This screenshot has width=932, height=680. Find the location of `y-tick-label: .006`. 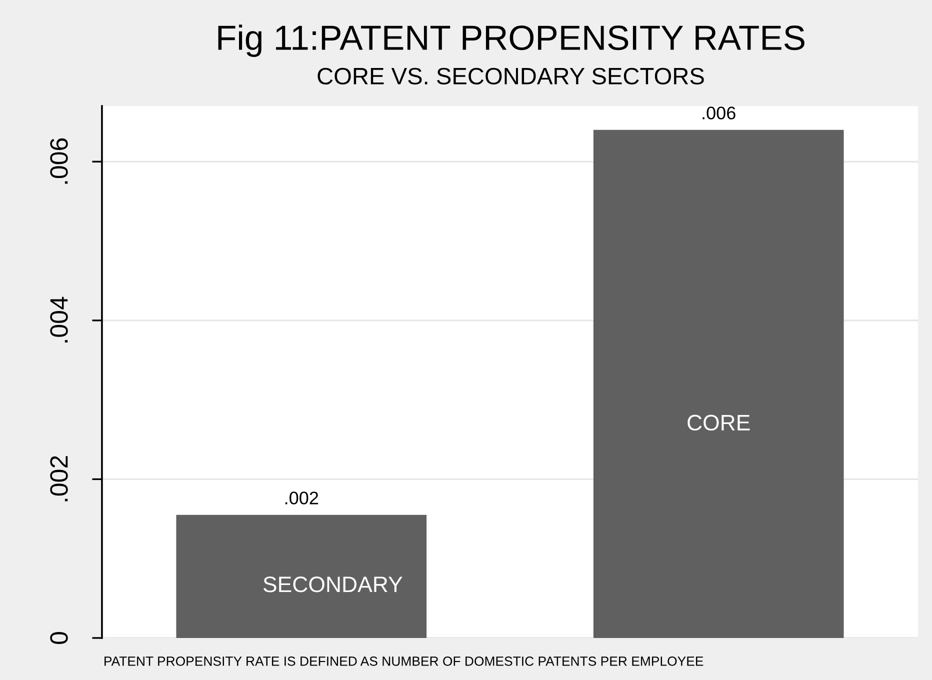

y-tick-label: .006 is located at coordinates (59, 161).